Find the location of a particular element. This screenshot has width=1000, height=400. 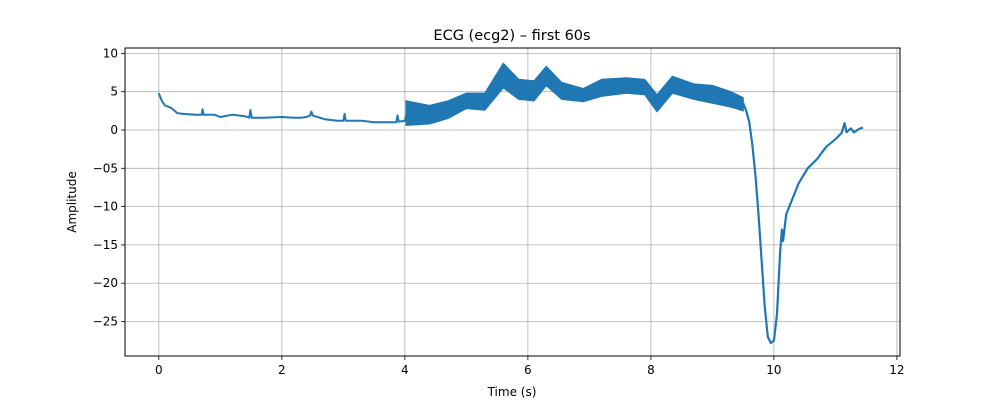

y-tick-label: 0 is located at coordinates (114, 130).